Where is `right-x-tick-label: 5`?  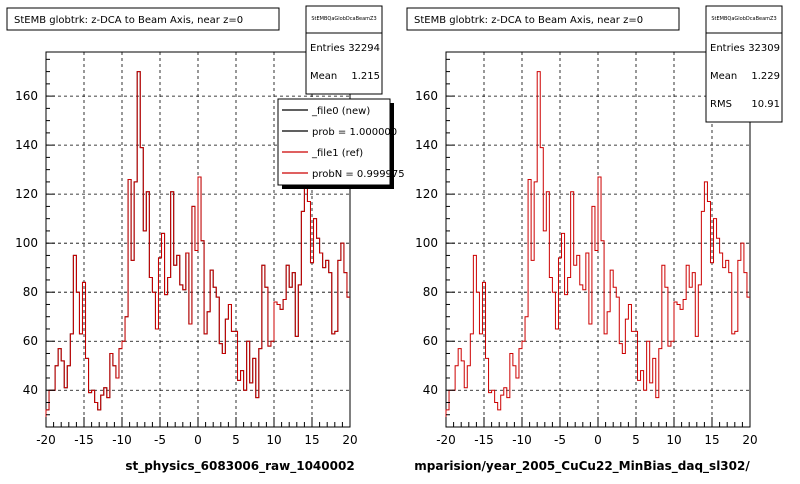 right-x-tick-label: 5 is located at coordinates (636, 440).